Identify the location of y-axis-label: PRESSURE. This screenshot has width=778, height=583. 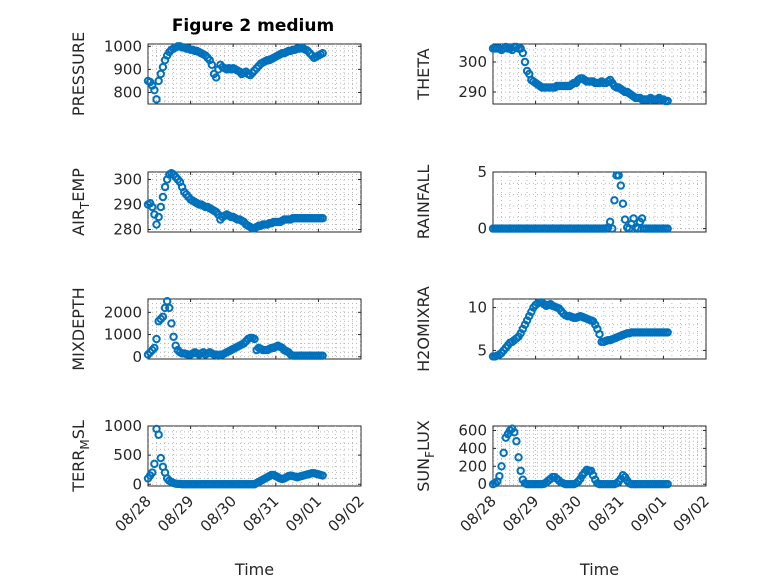
(78, 74).